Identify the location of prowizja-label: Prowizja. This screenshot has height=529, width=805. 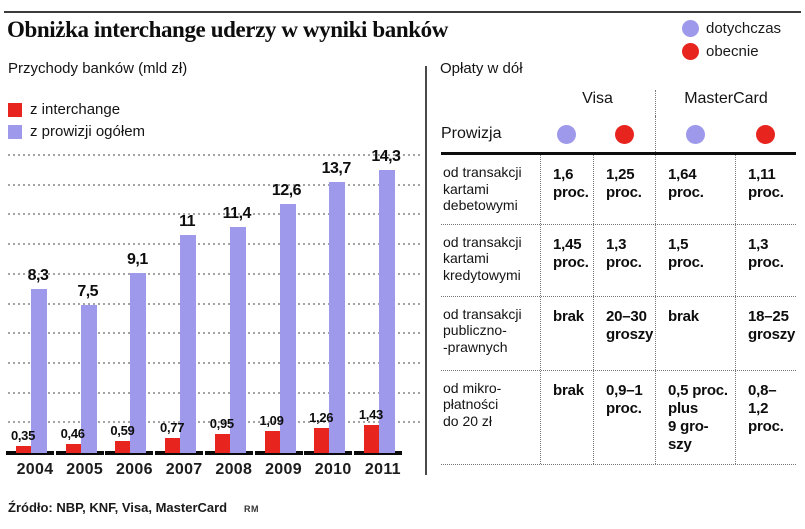
(471, 133).